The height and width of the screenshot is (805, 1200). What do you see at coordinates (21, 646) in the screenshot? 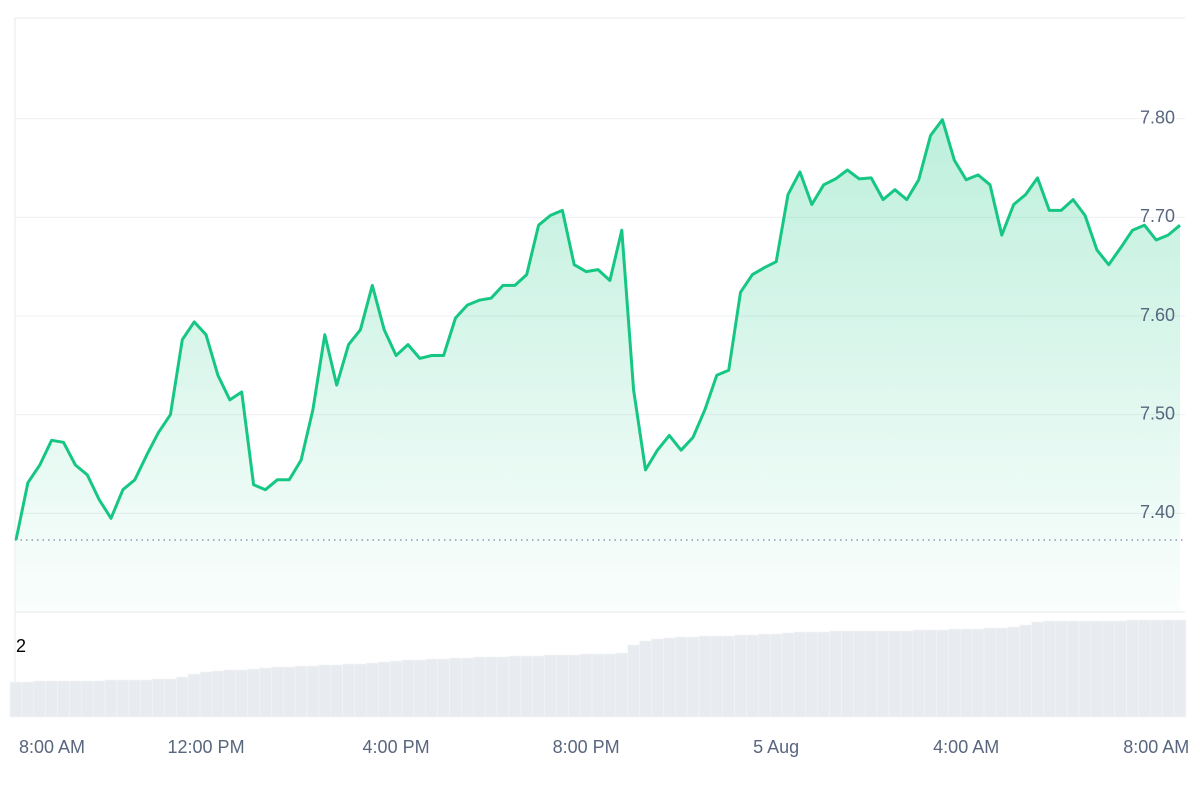
I see `volume-label: 2` at bounding box center [21, 646].